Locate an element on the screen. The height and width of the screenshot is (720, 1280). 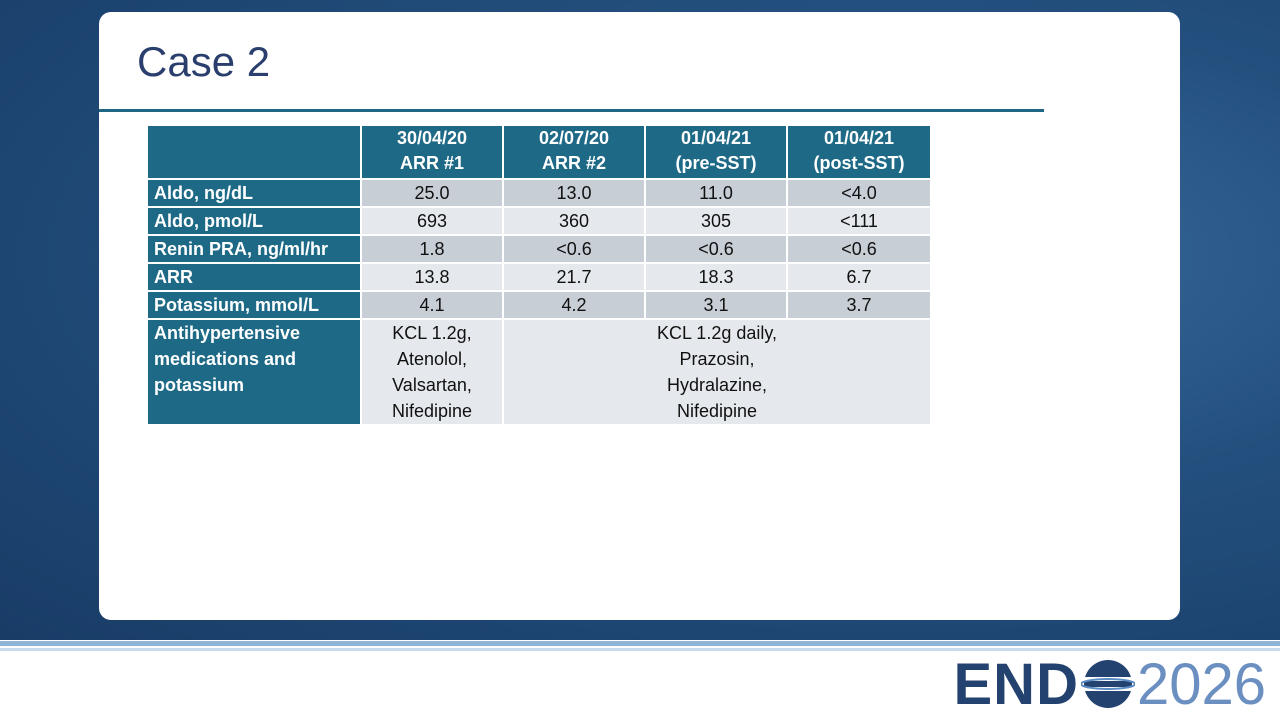
table-cell: 3.1 is located at coordinates (717, 306).